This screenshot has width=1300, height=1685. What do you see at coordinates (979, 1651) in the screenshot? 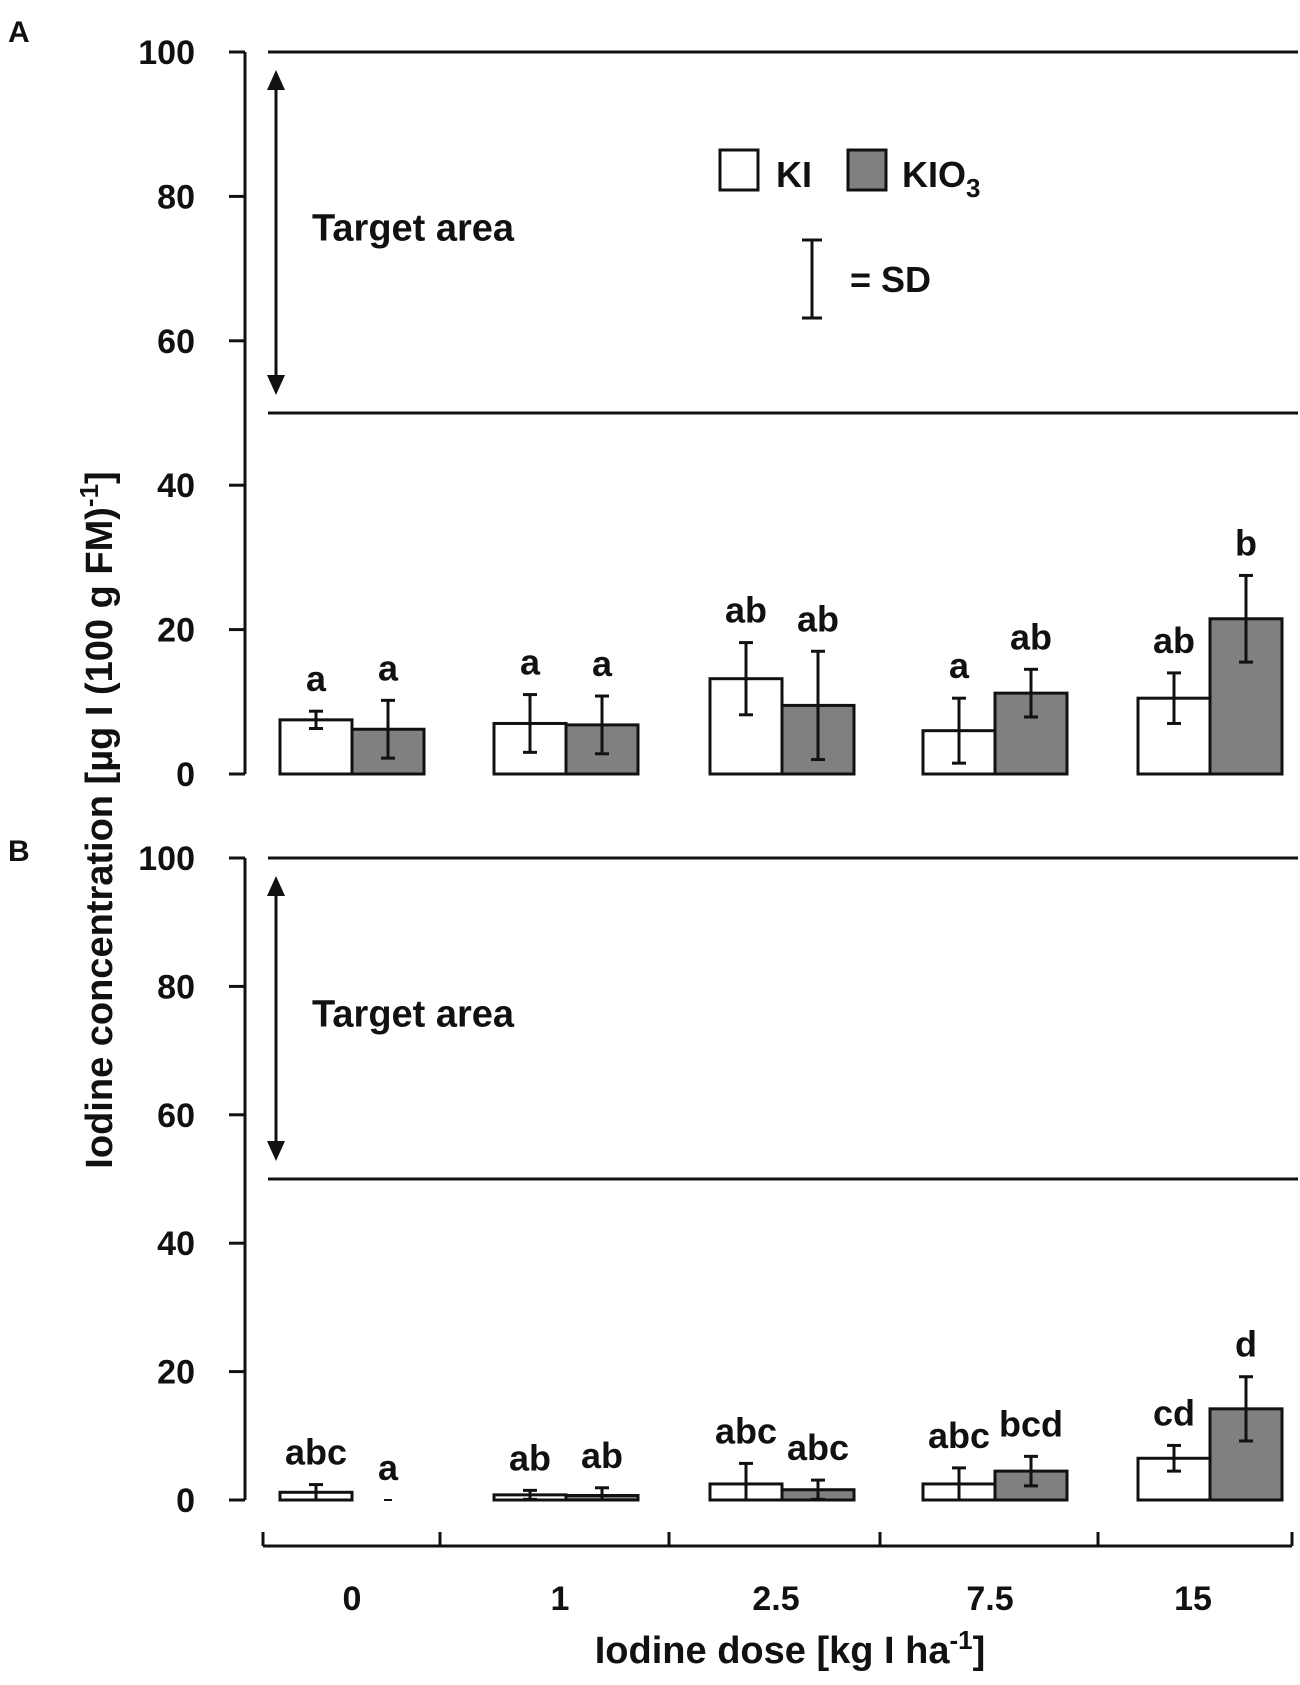
I see `x-axis-title-close: ]` at bounding box center [979, 1651].